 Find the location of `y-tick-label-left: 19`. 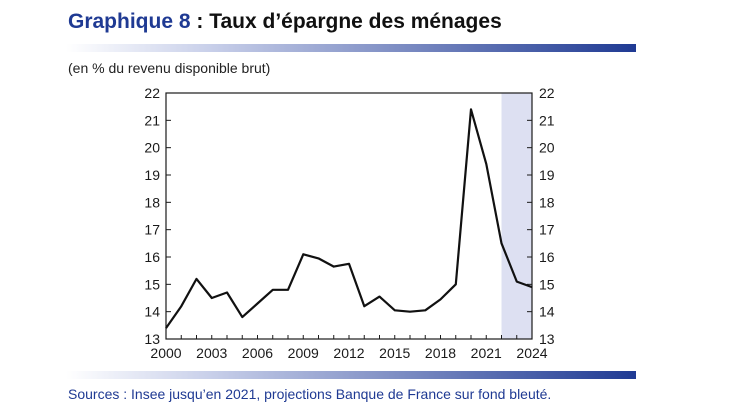

y-tick-label-left: 19 is located at coordinates (152, 175).